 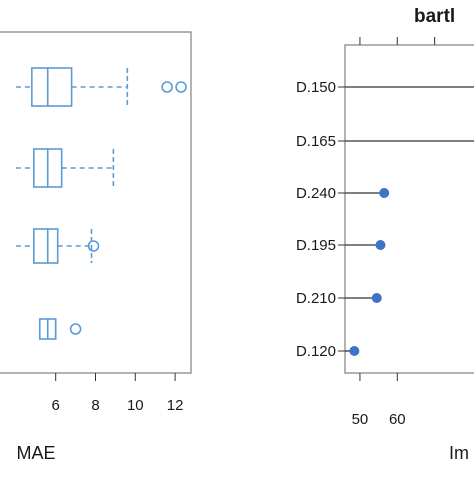 What do you see at coordinates (135, 405) in the screenshot?
I see `mae-x-tick-label: 10` at bounding box center [135, 405].